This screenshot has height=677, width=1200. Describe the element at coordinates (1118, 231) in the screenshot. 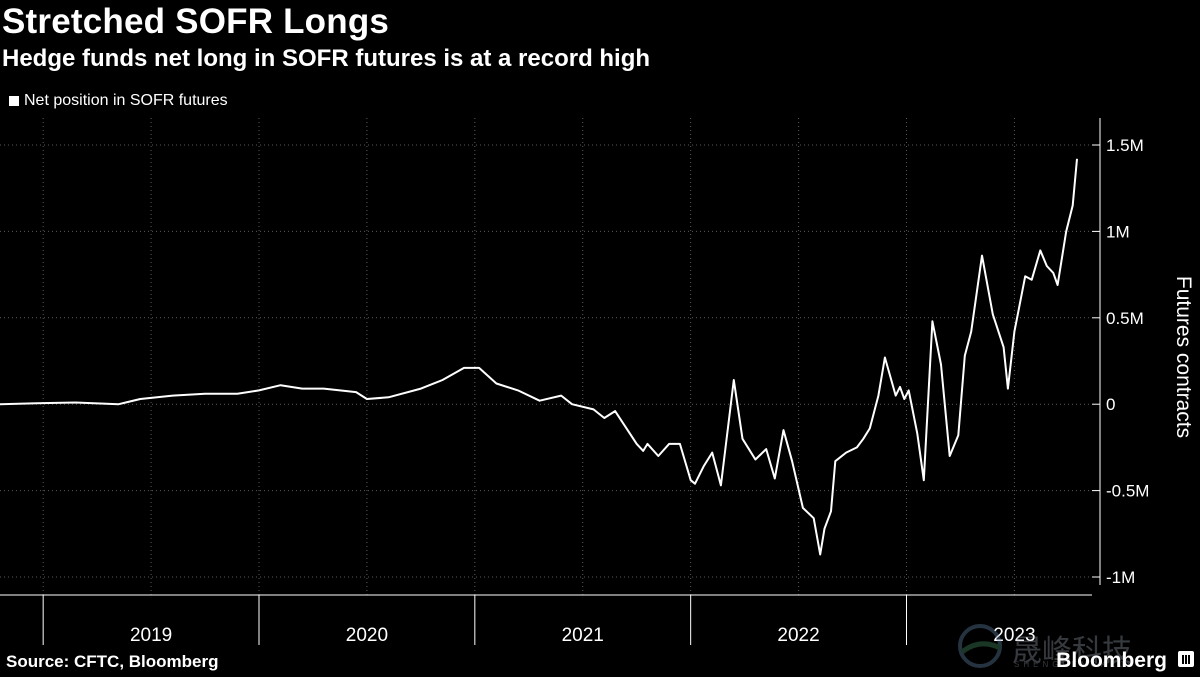

I see `y-tick-label: 1M` at that location.